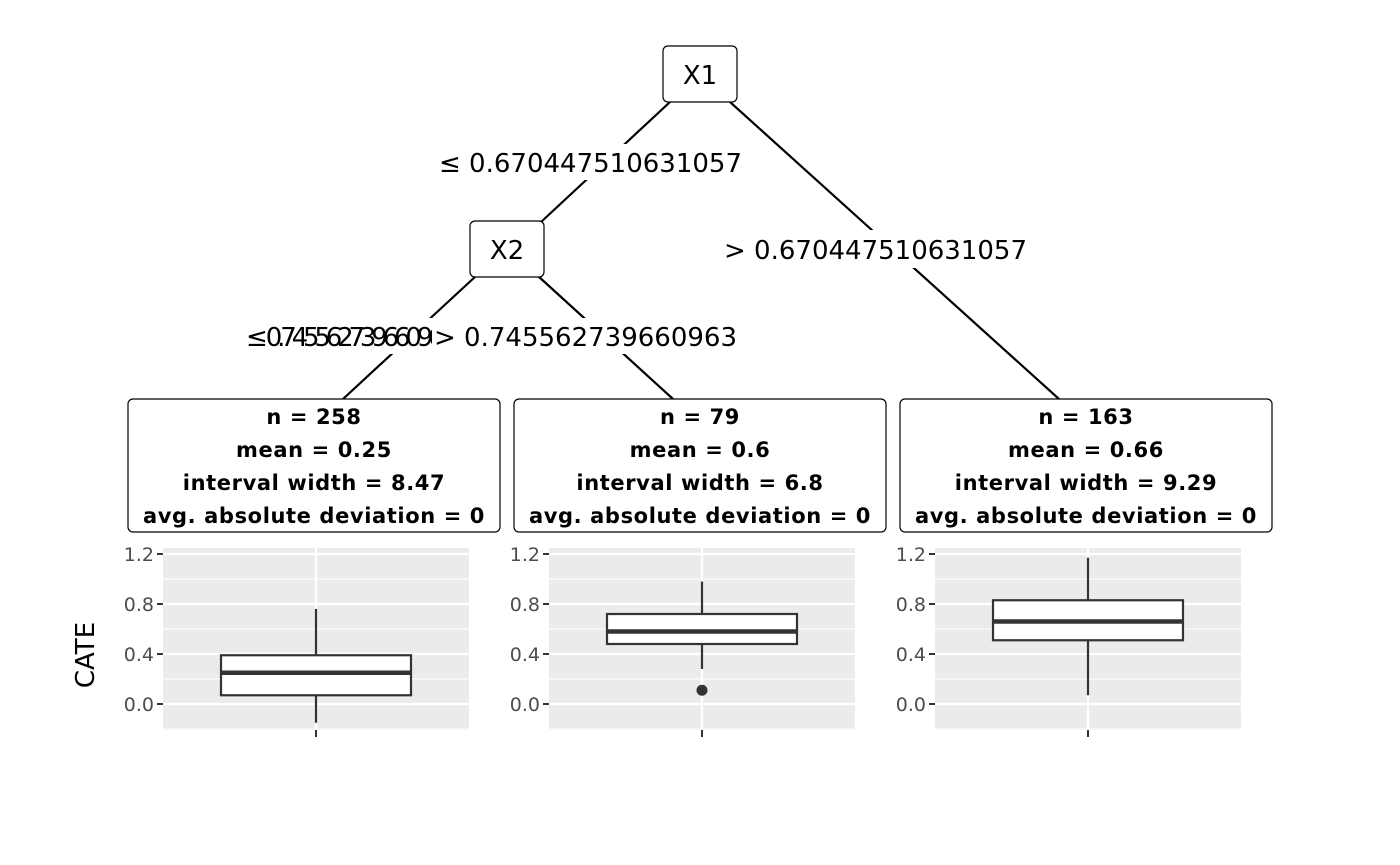  I want to click on leaf-2-n: n = 79, so click(700, 417).